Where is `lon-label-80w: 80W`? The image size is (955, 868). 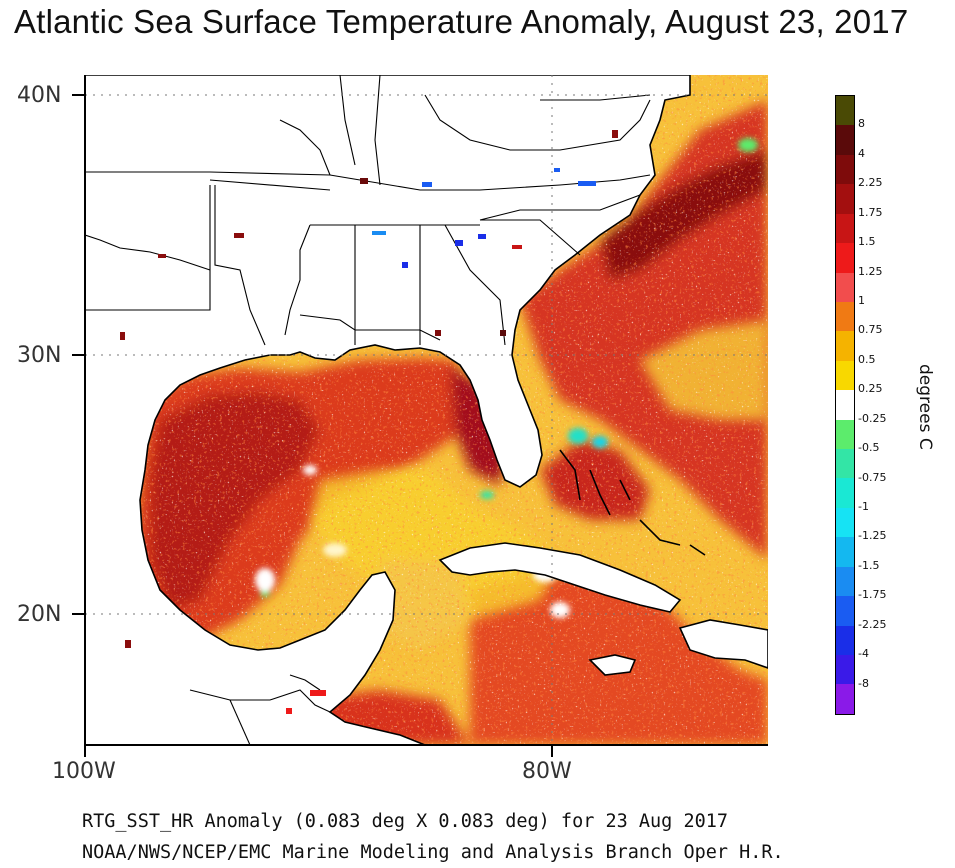 lon-label-80w: 80W is located at coordinates (547, 771).